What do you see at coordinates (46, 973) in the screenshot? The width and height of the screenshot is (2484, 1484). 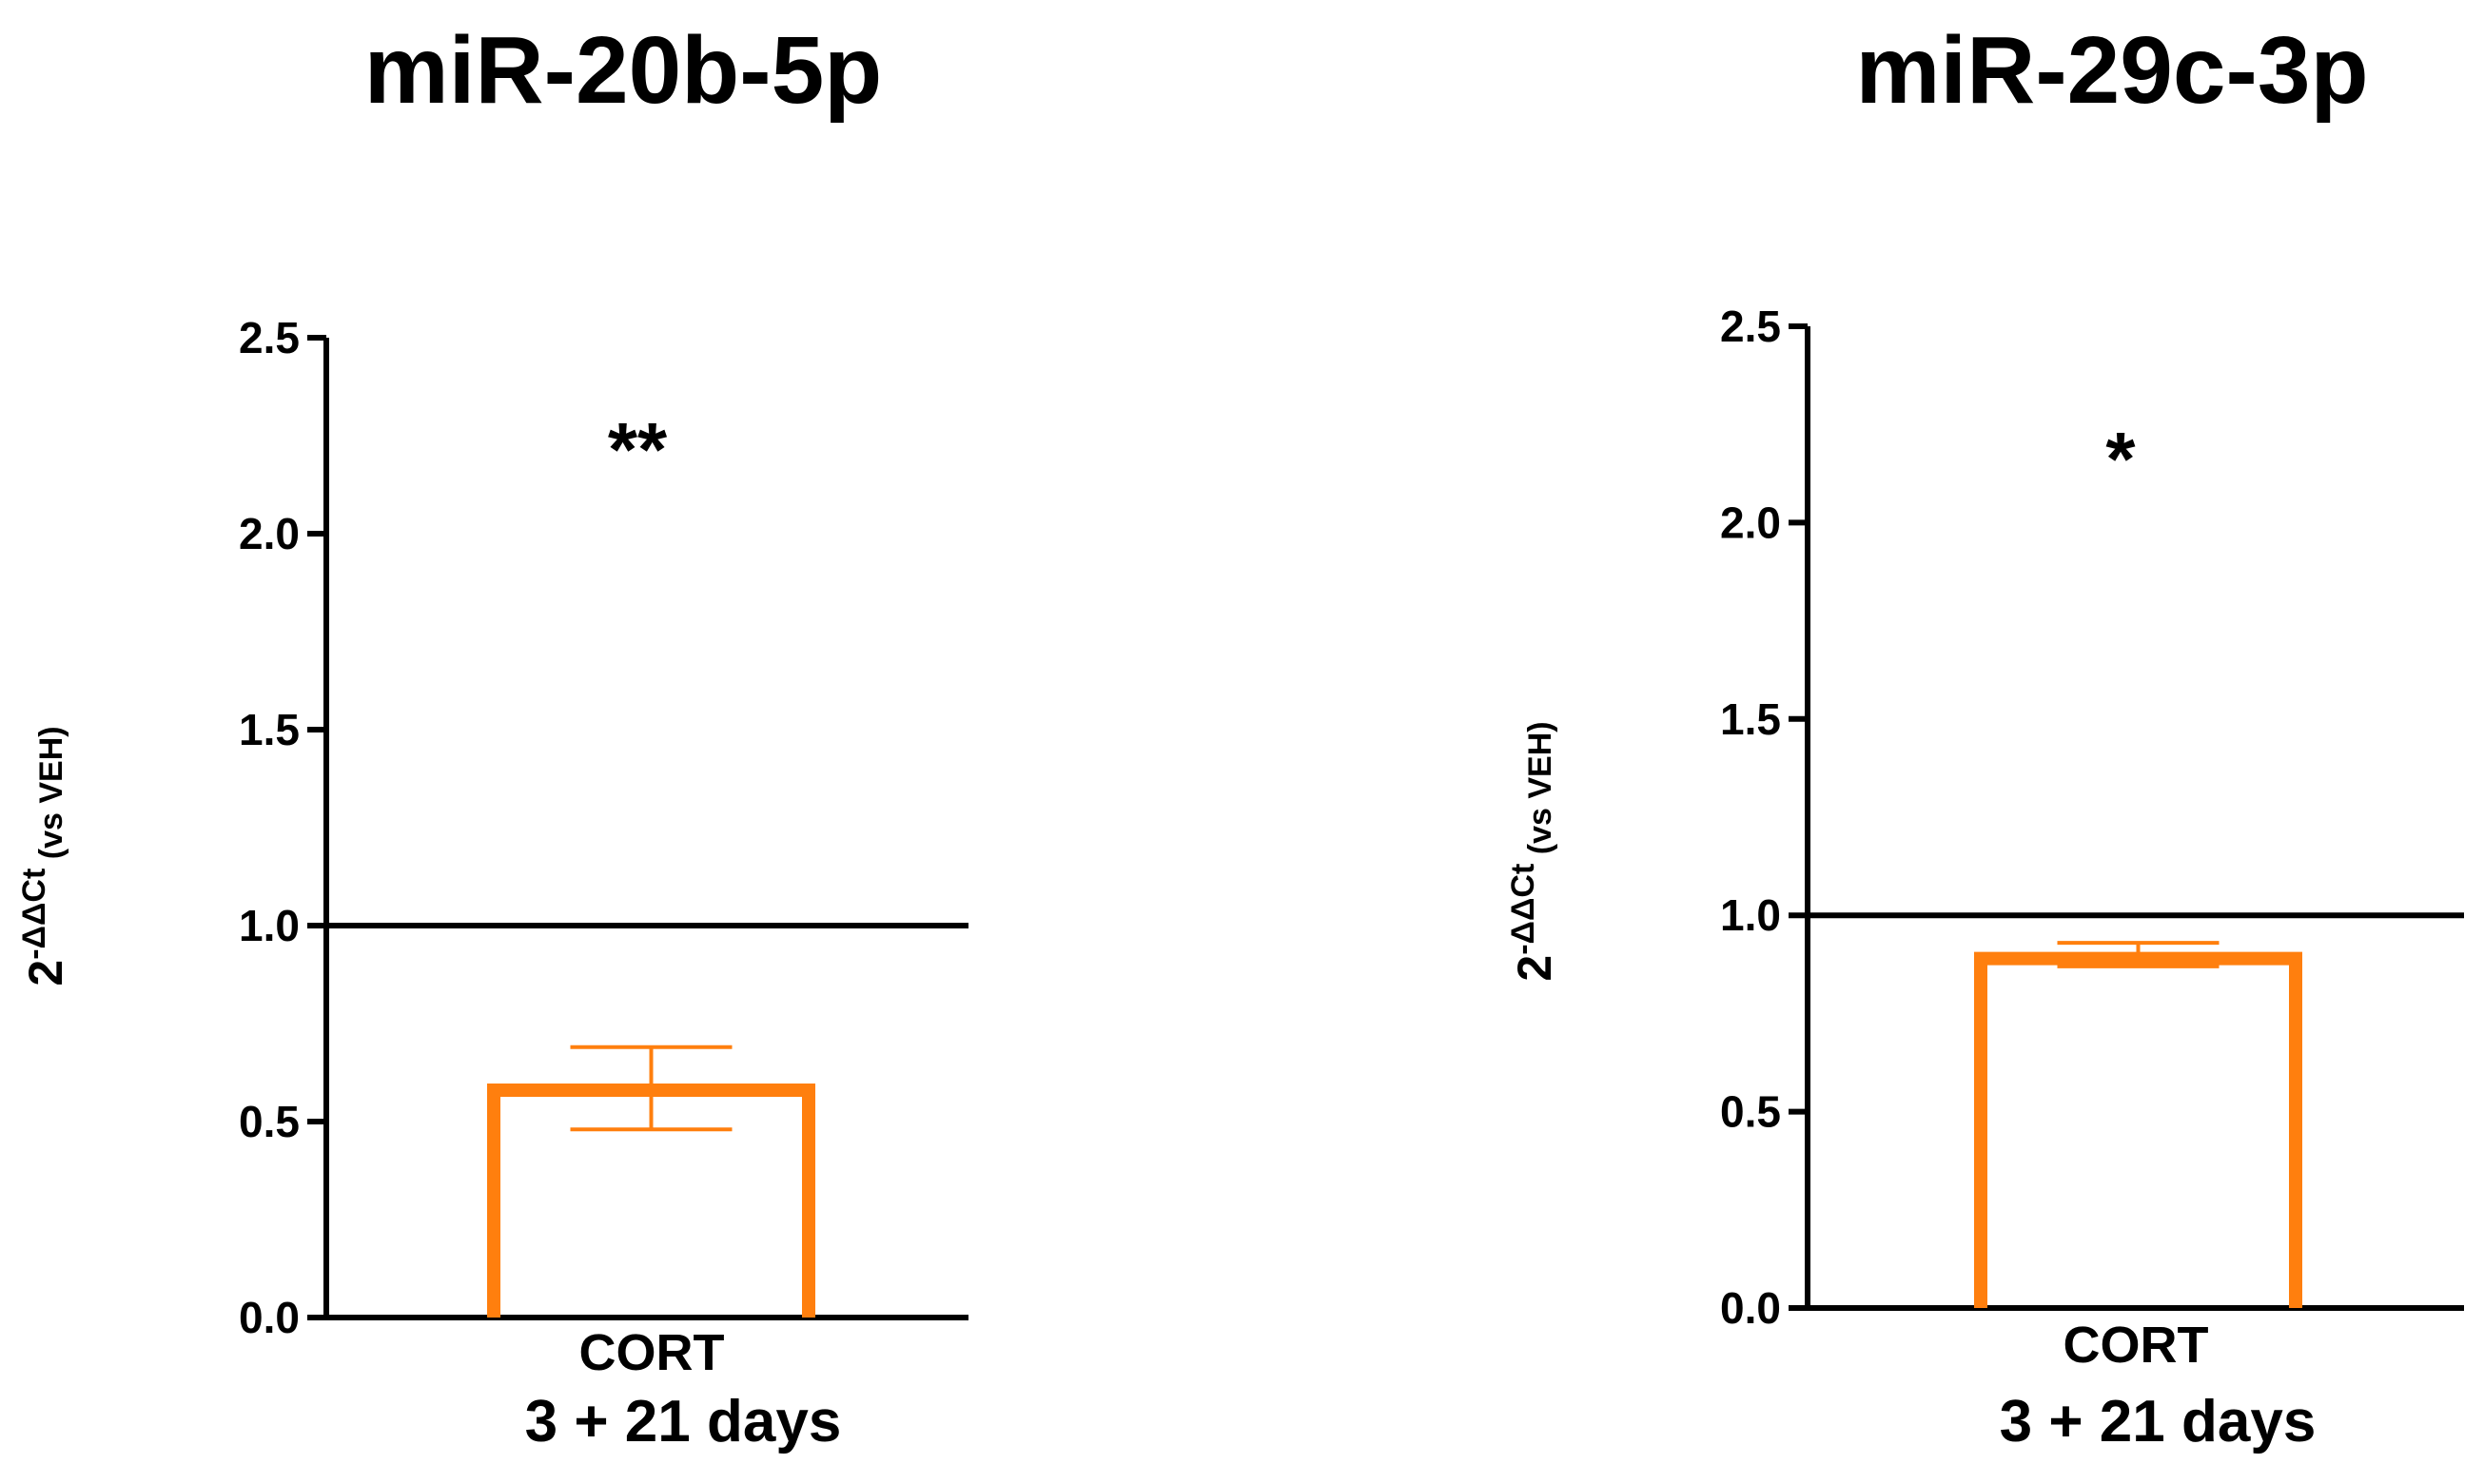 I see `chart1-y-axis-label-base: 2` at bounding box center [46, 973].